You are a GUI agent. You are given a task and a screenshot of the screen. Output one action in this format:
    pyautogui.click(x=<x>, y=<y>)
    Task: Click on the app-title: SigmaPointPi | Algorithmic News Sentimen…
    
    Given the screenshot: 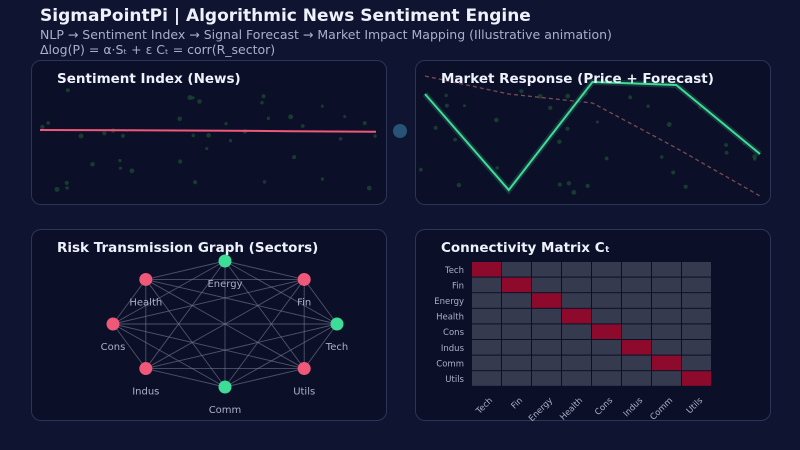 What is the action you would take?
    pyautogui.click(x=285, y=16)
    